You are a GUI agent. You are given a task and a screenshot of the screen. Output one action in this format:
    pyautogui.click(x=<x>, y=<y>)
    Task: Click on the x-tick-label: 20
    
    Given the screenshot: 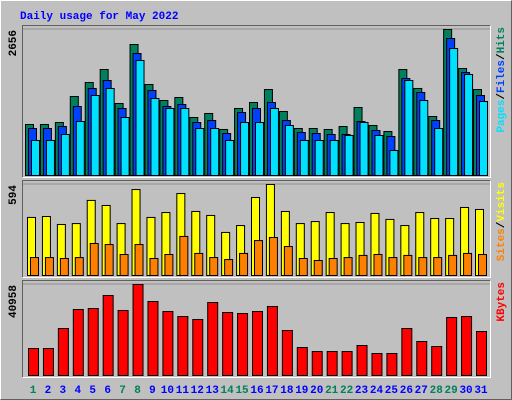 What is the action you would take?
    pyautogui.click(x=316, y=391)
    